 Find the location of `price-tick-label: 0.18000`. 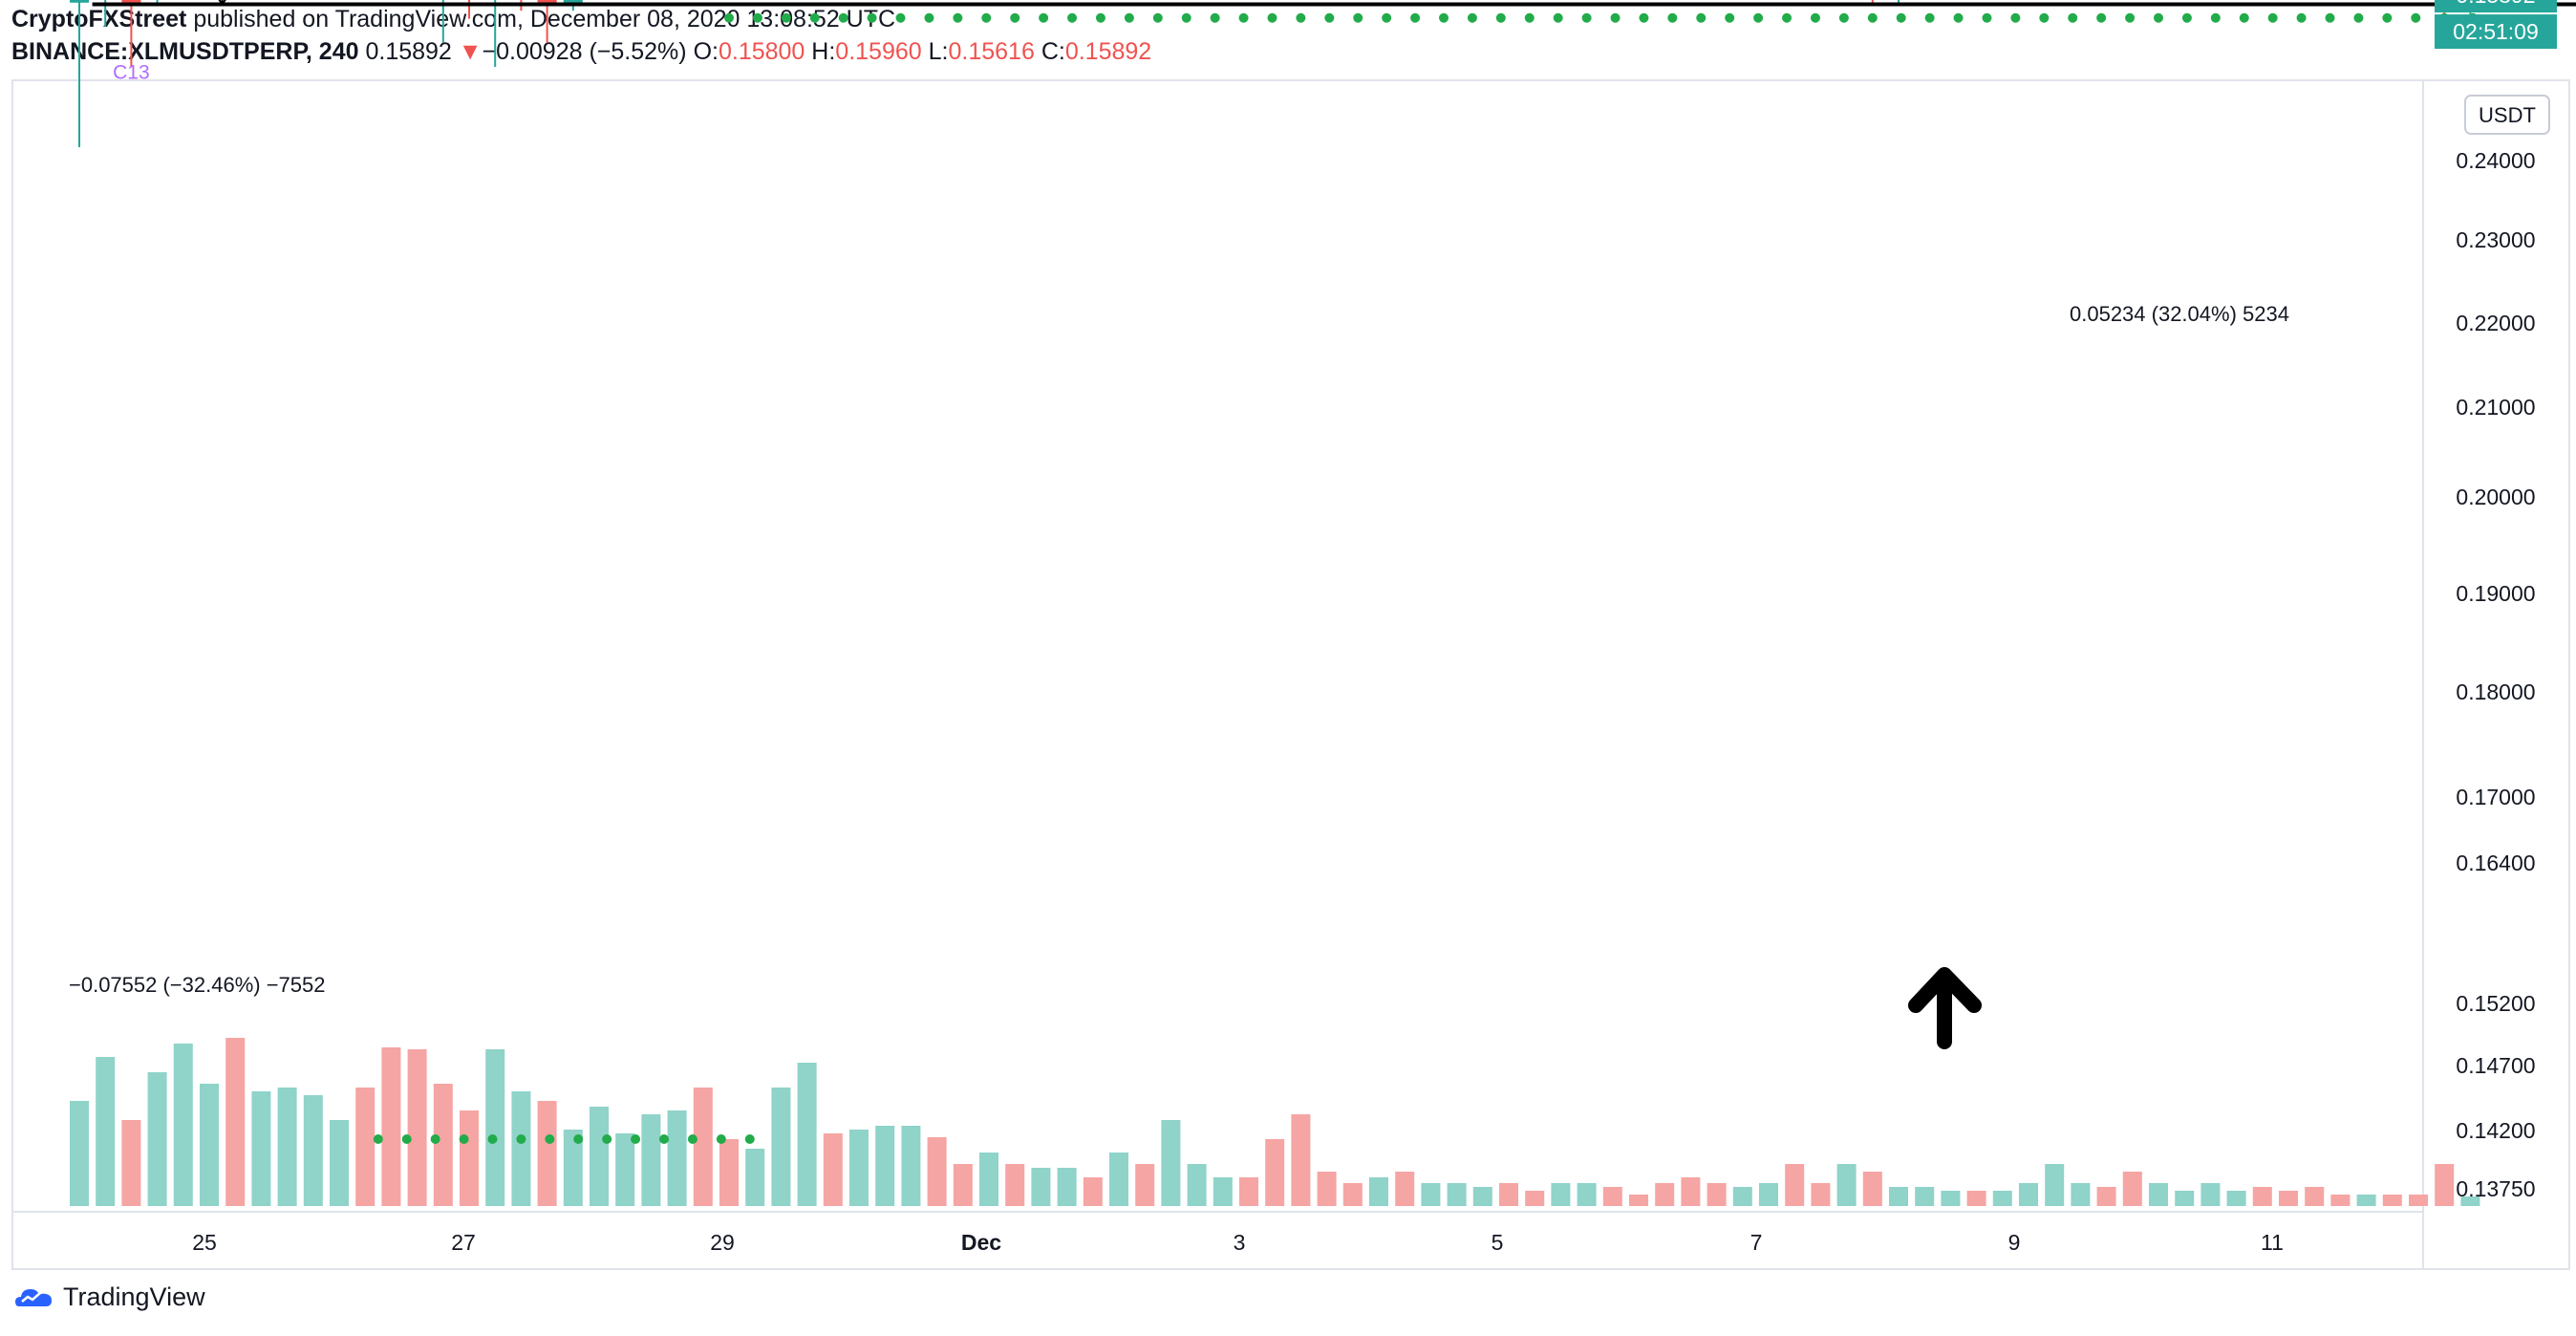

price-tick-label: 0.18000 is located at coordinates (2495, 691).